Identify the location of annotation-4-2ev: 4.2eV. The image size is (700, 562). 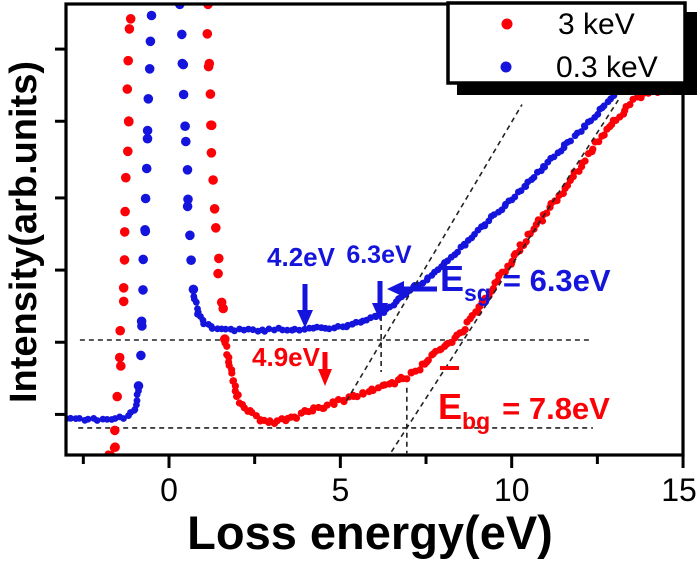
(301, 257).